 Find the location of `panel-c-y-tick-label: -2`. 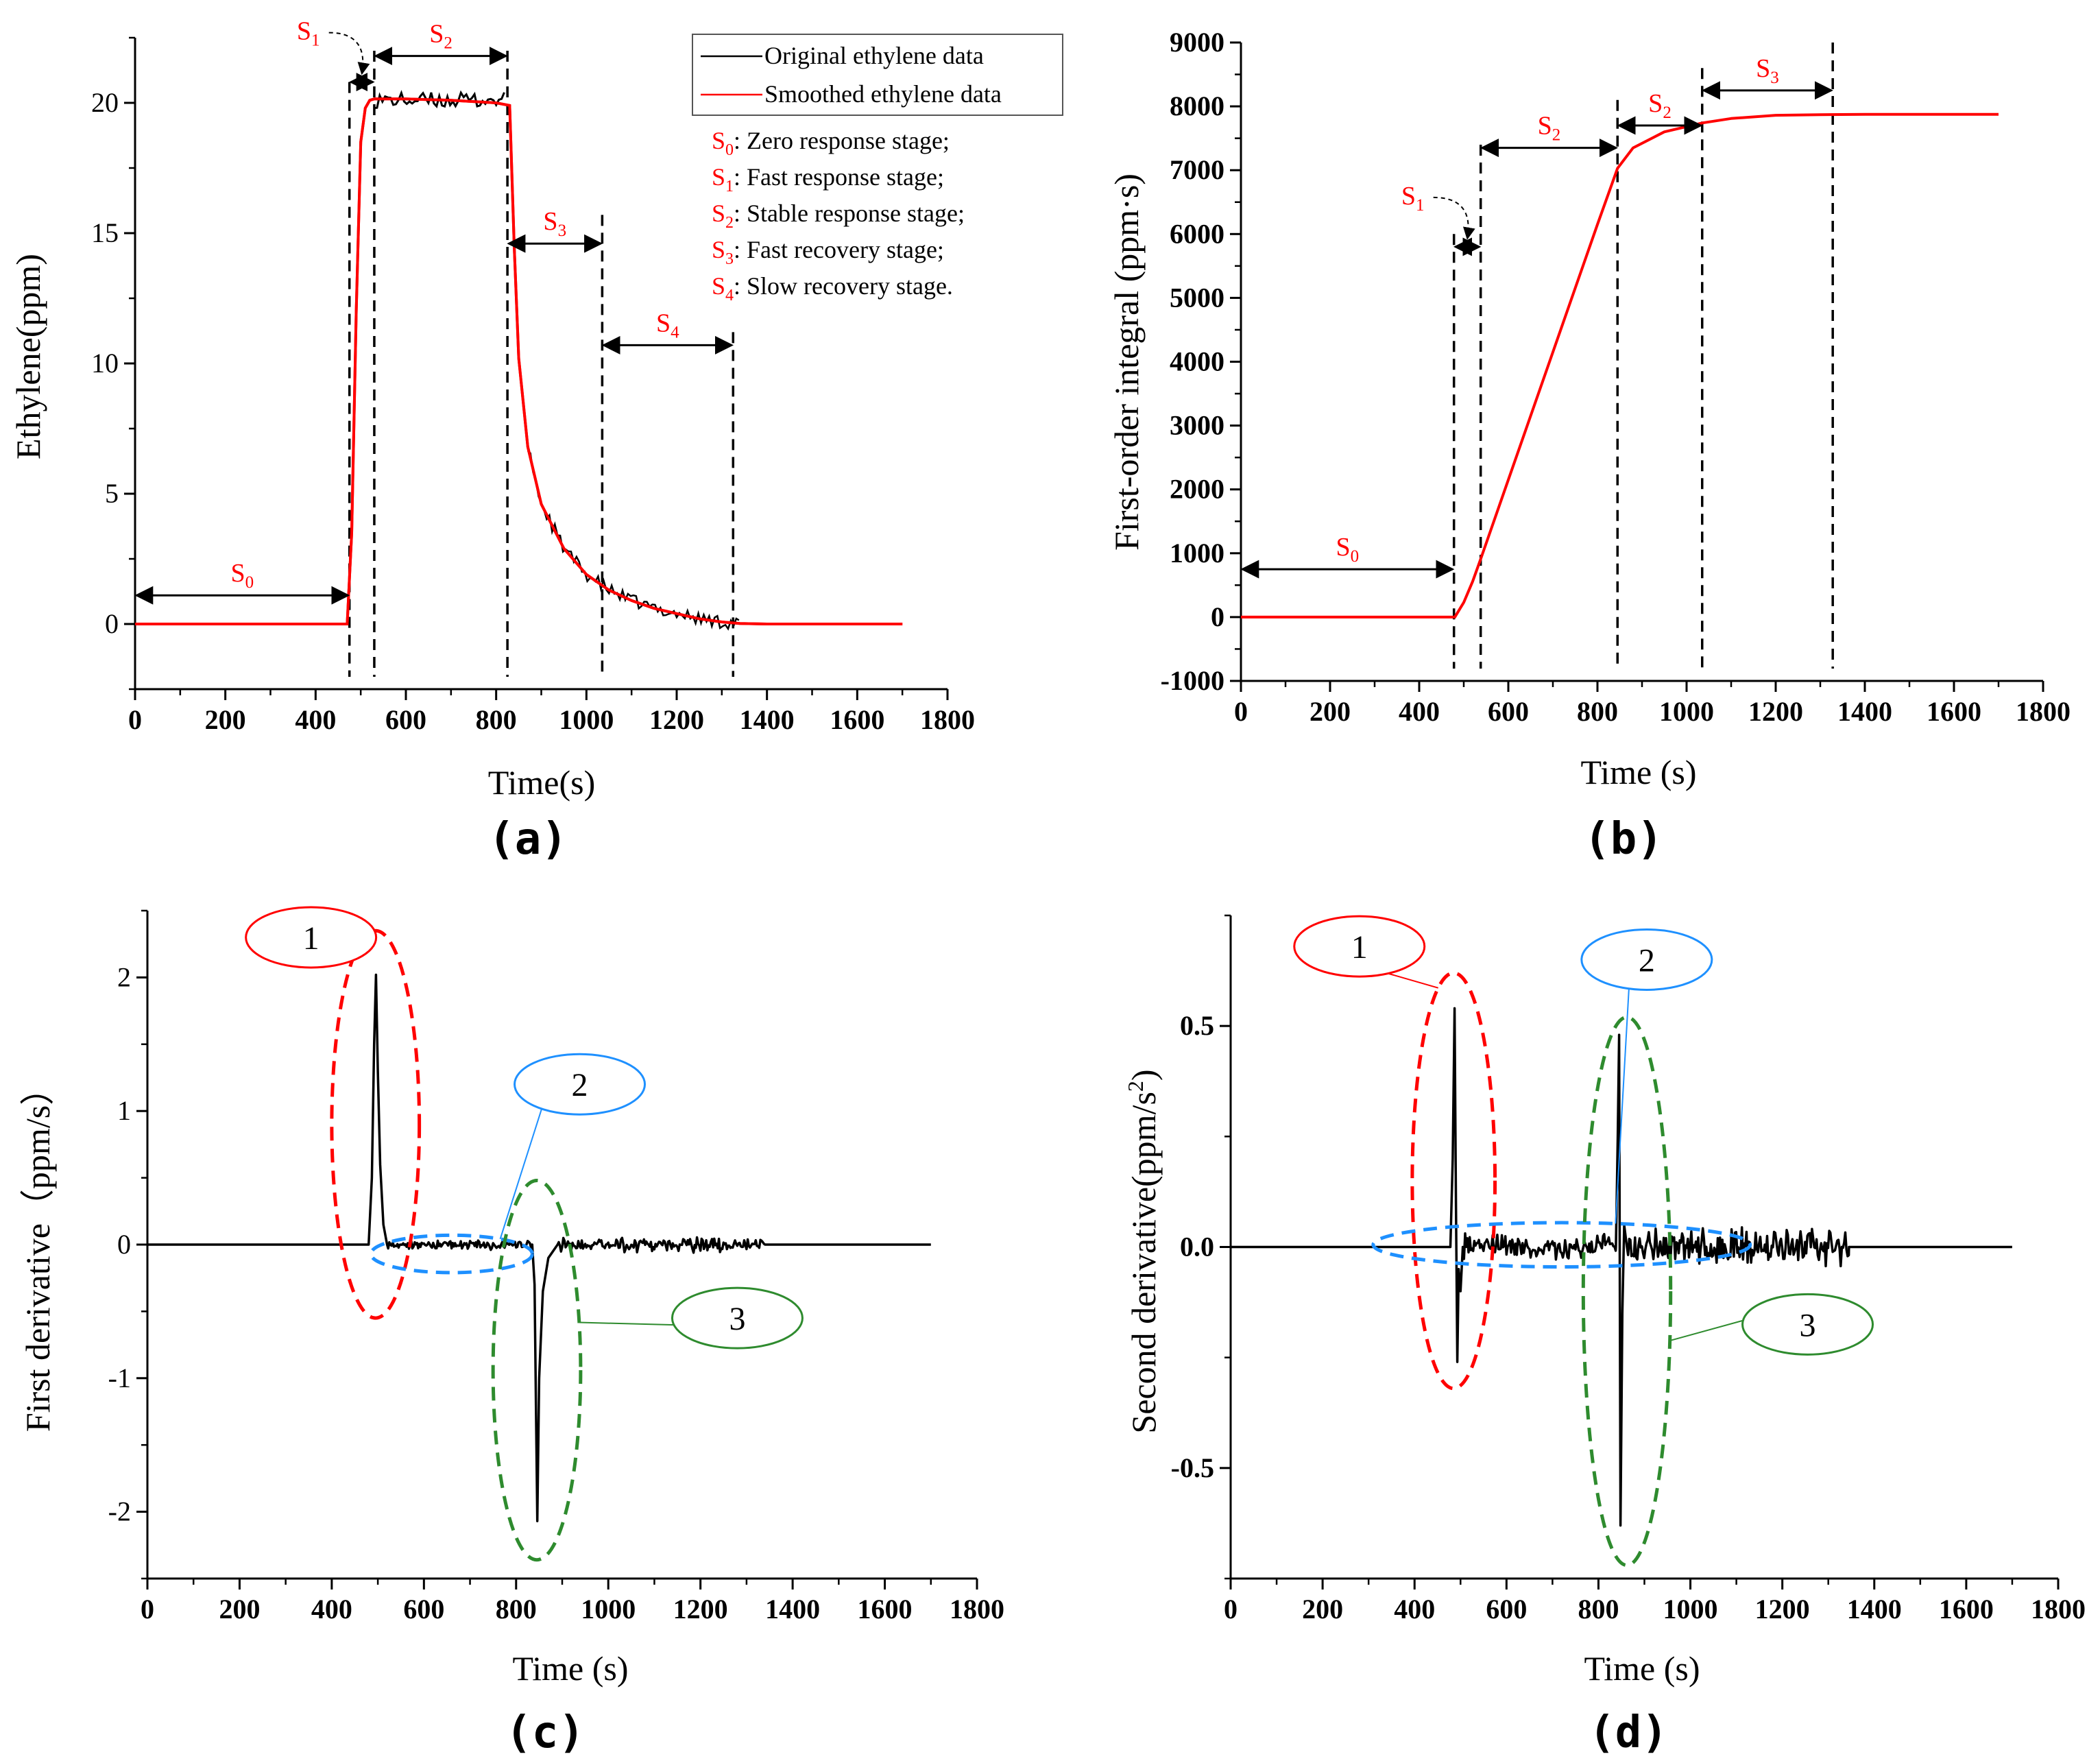

panel-c-y-tick-label: -2 is located at coordinates (120, 1511).